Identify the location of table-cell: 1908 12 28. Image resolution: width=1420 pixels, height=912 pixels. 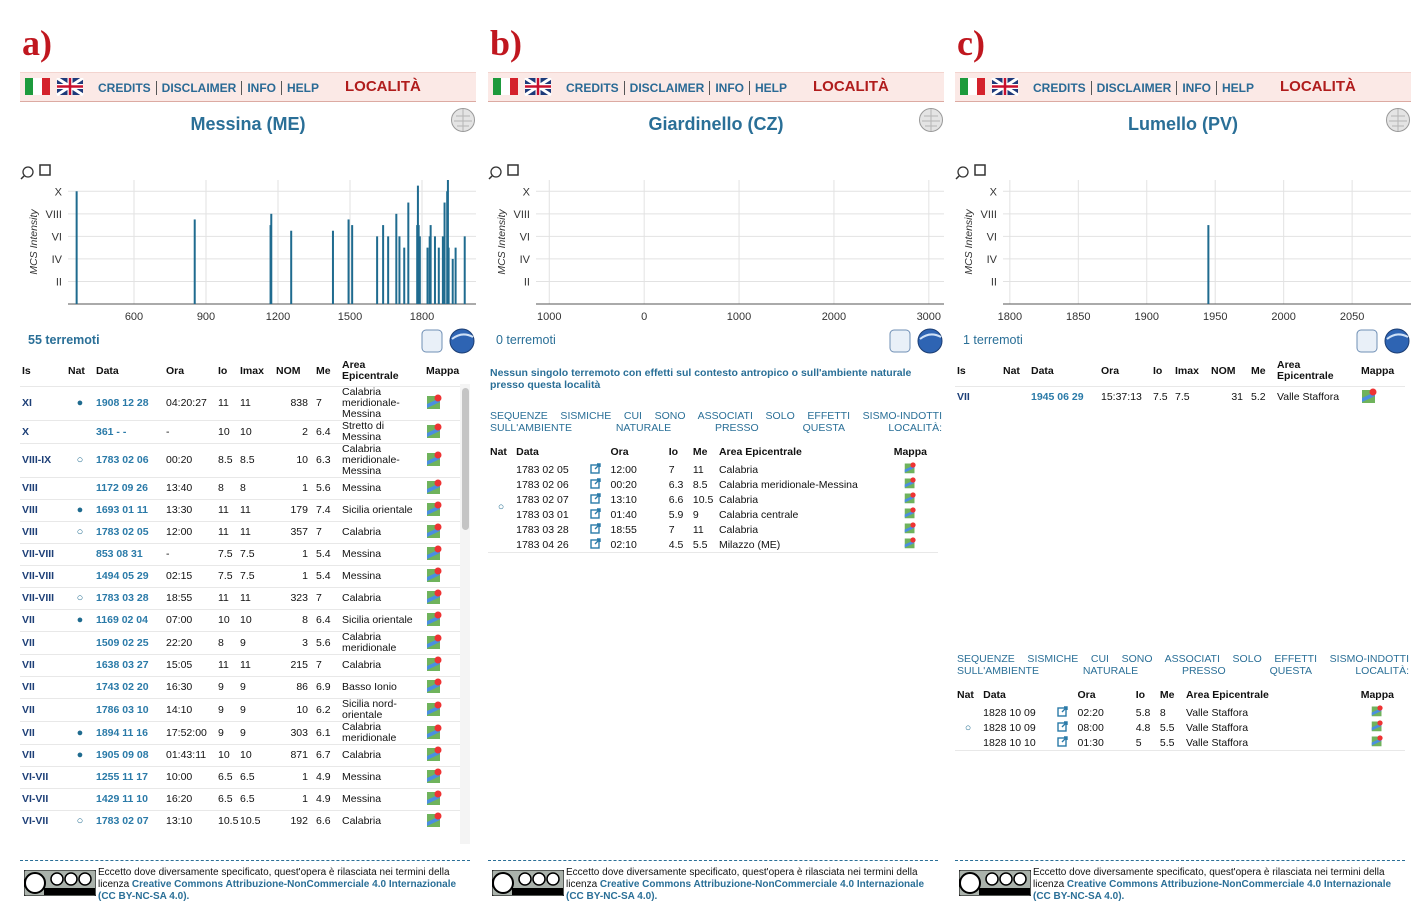
(129, 403).